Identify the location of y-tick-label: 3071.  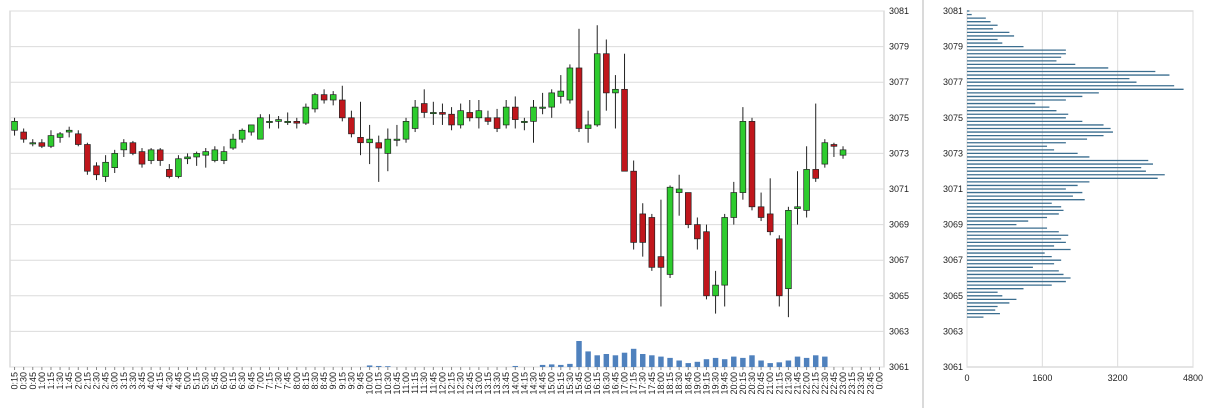
(899, 189).